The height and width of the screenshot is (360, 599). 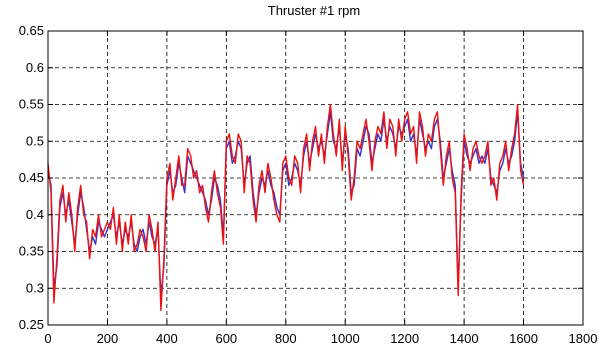 I want to click on y-tick-label: 0.45, so click(x=31, y=177).